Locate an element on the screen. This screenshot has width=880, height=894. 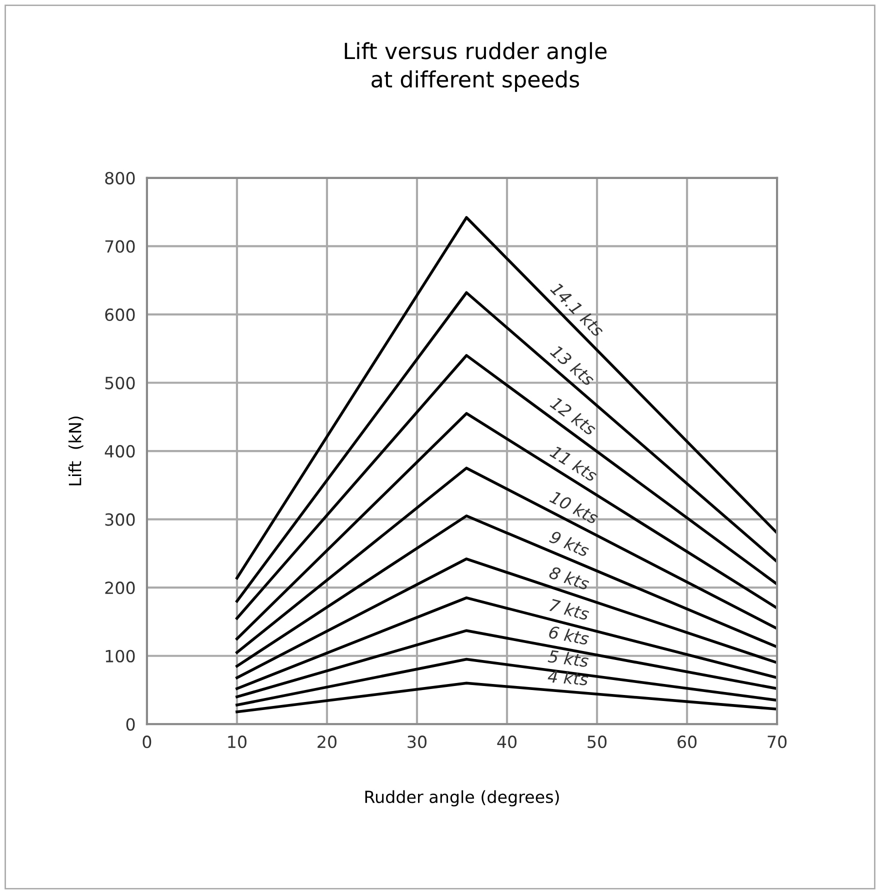
text: 13 kts is located at coordinates (573, 365).